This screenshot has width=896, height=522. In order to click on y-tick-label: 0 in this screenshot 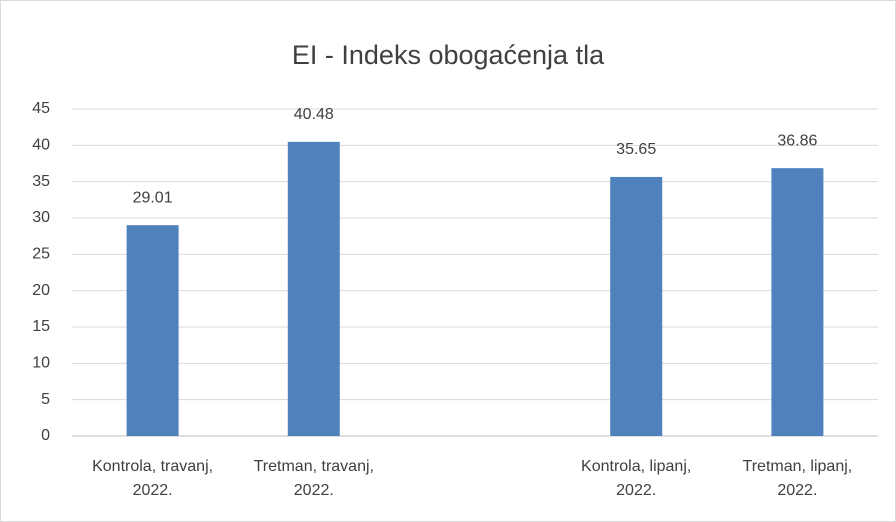, I will do `click(45, 435)`.